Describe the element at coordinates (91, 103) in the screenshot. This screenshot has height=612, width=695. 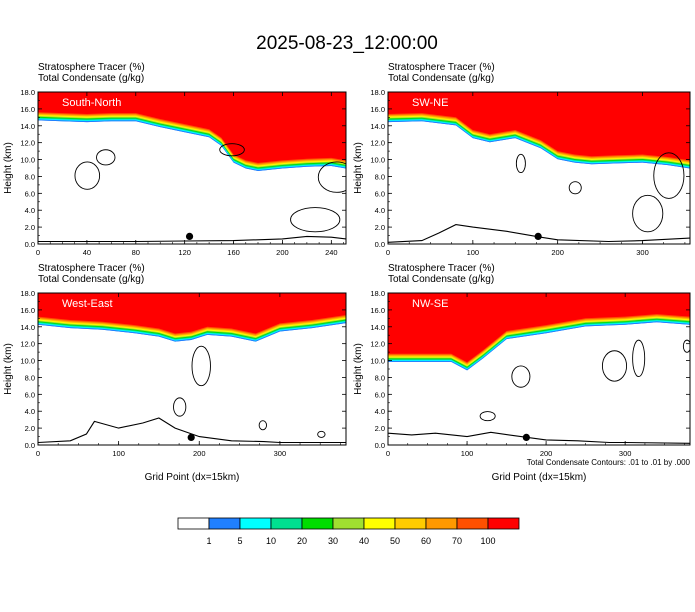
I see `panel-label: South-North` at that location.